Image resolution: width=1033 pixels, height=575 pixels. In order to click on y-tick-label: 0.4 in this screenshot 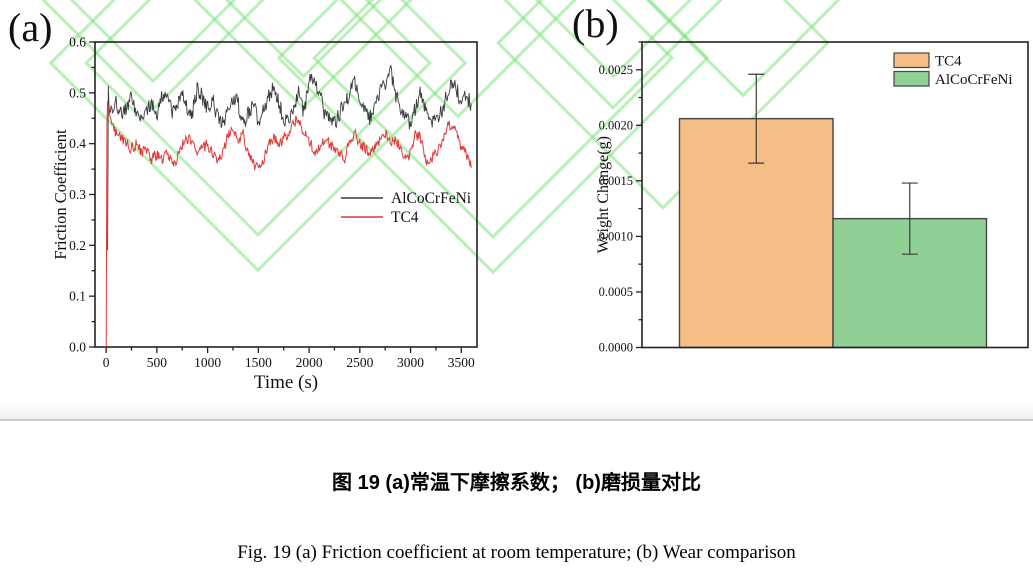, I will do `click(77, 143)`.